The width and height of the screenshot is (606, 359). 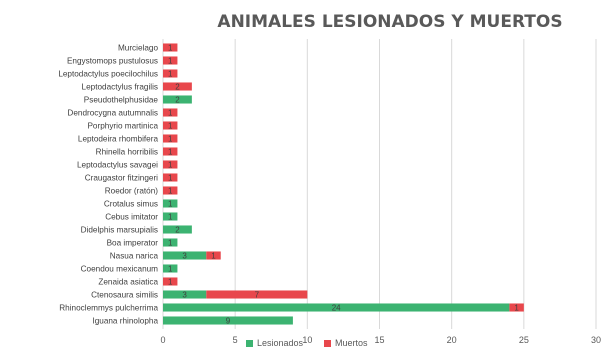 I want to click on x-tick-label: 0, so click(x=162, y=340).